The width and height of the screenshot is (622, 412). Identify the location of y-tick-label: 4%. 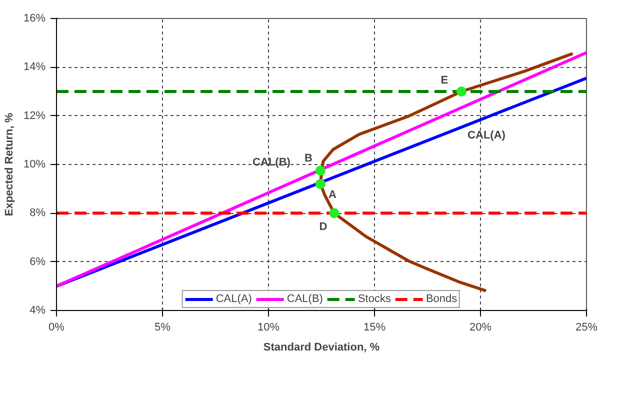
(38, 310).